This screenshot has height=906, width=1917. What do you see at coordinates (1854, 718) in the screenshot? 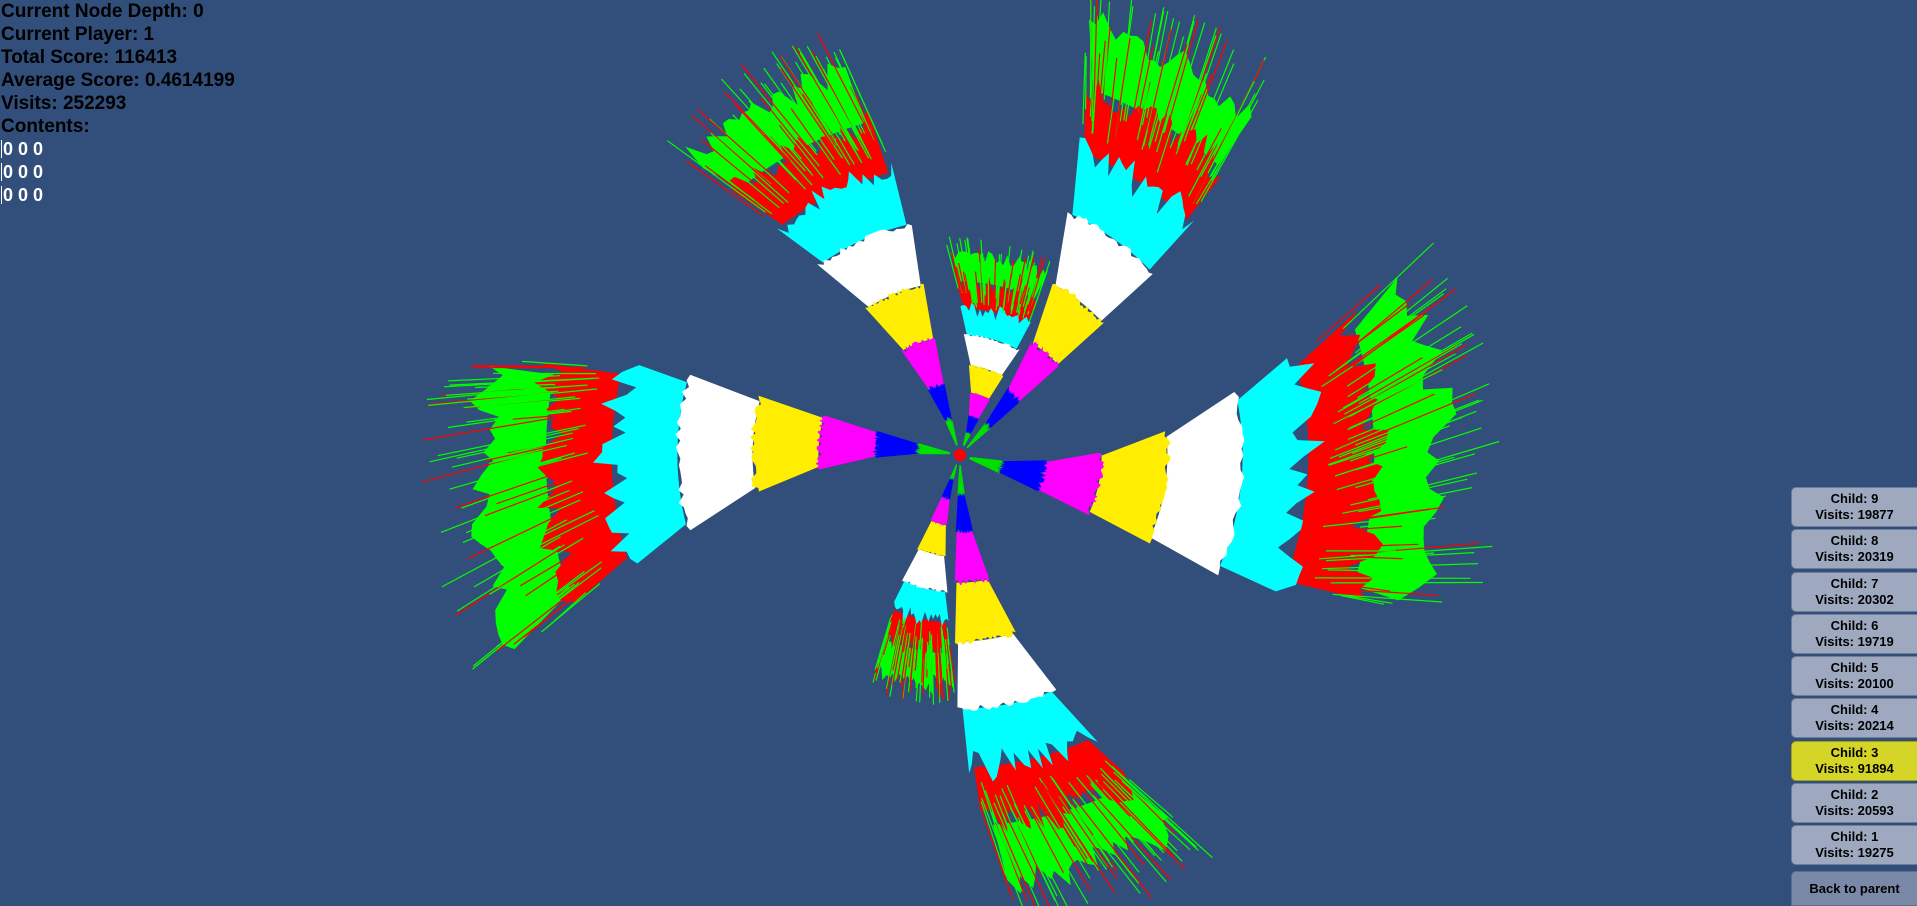
I see `child-4-button: Child: 4 Visits: 20214` at bounding box center [1854, 718].